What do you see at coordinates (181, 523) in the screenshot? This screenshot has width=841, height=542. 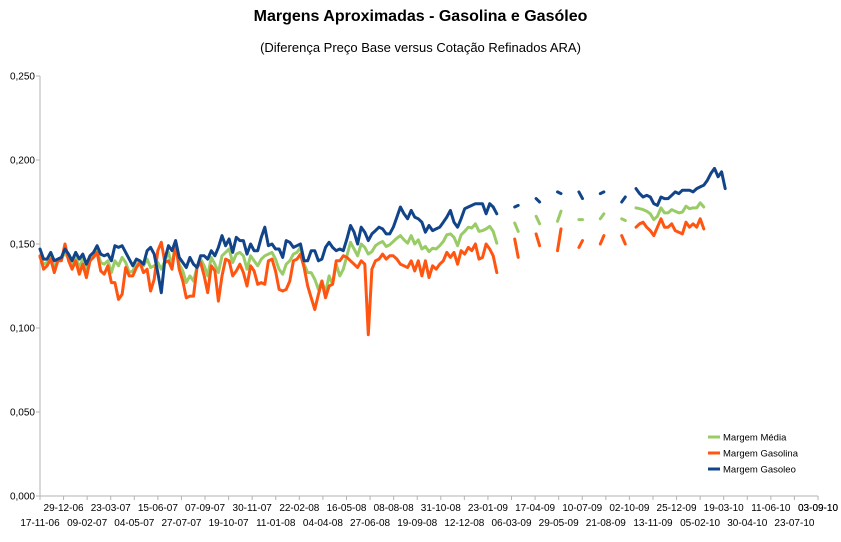 I see `x-tick-label: 27-07-07` at bounding box center [181, 523].